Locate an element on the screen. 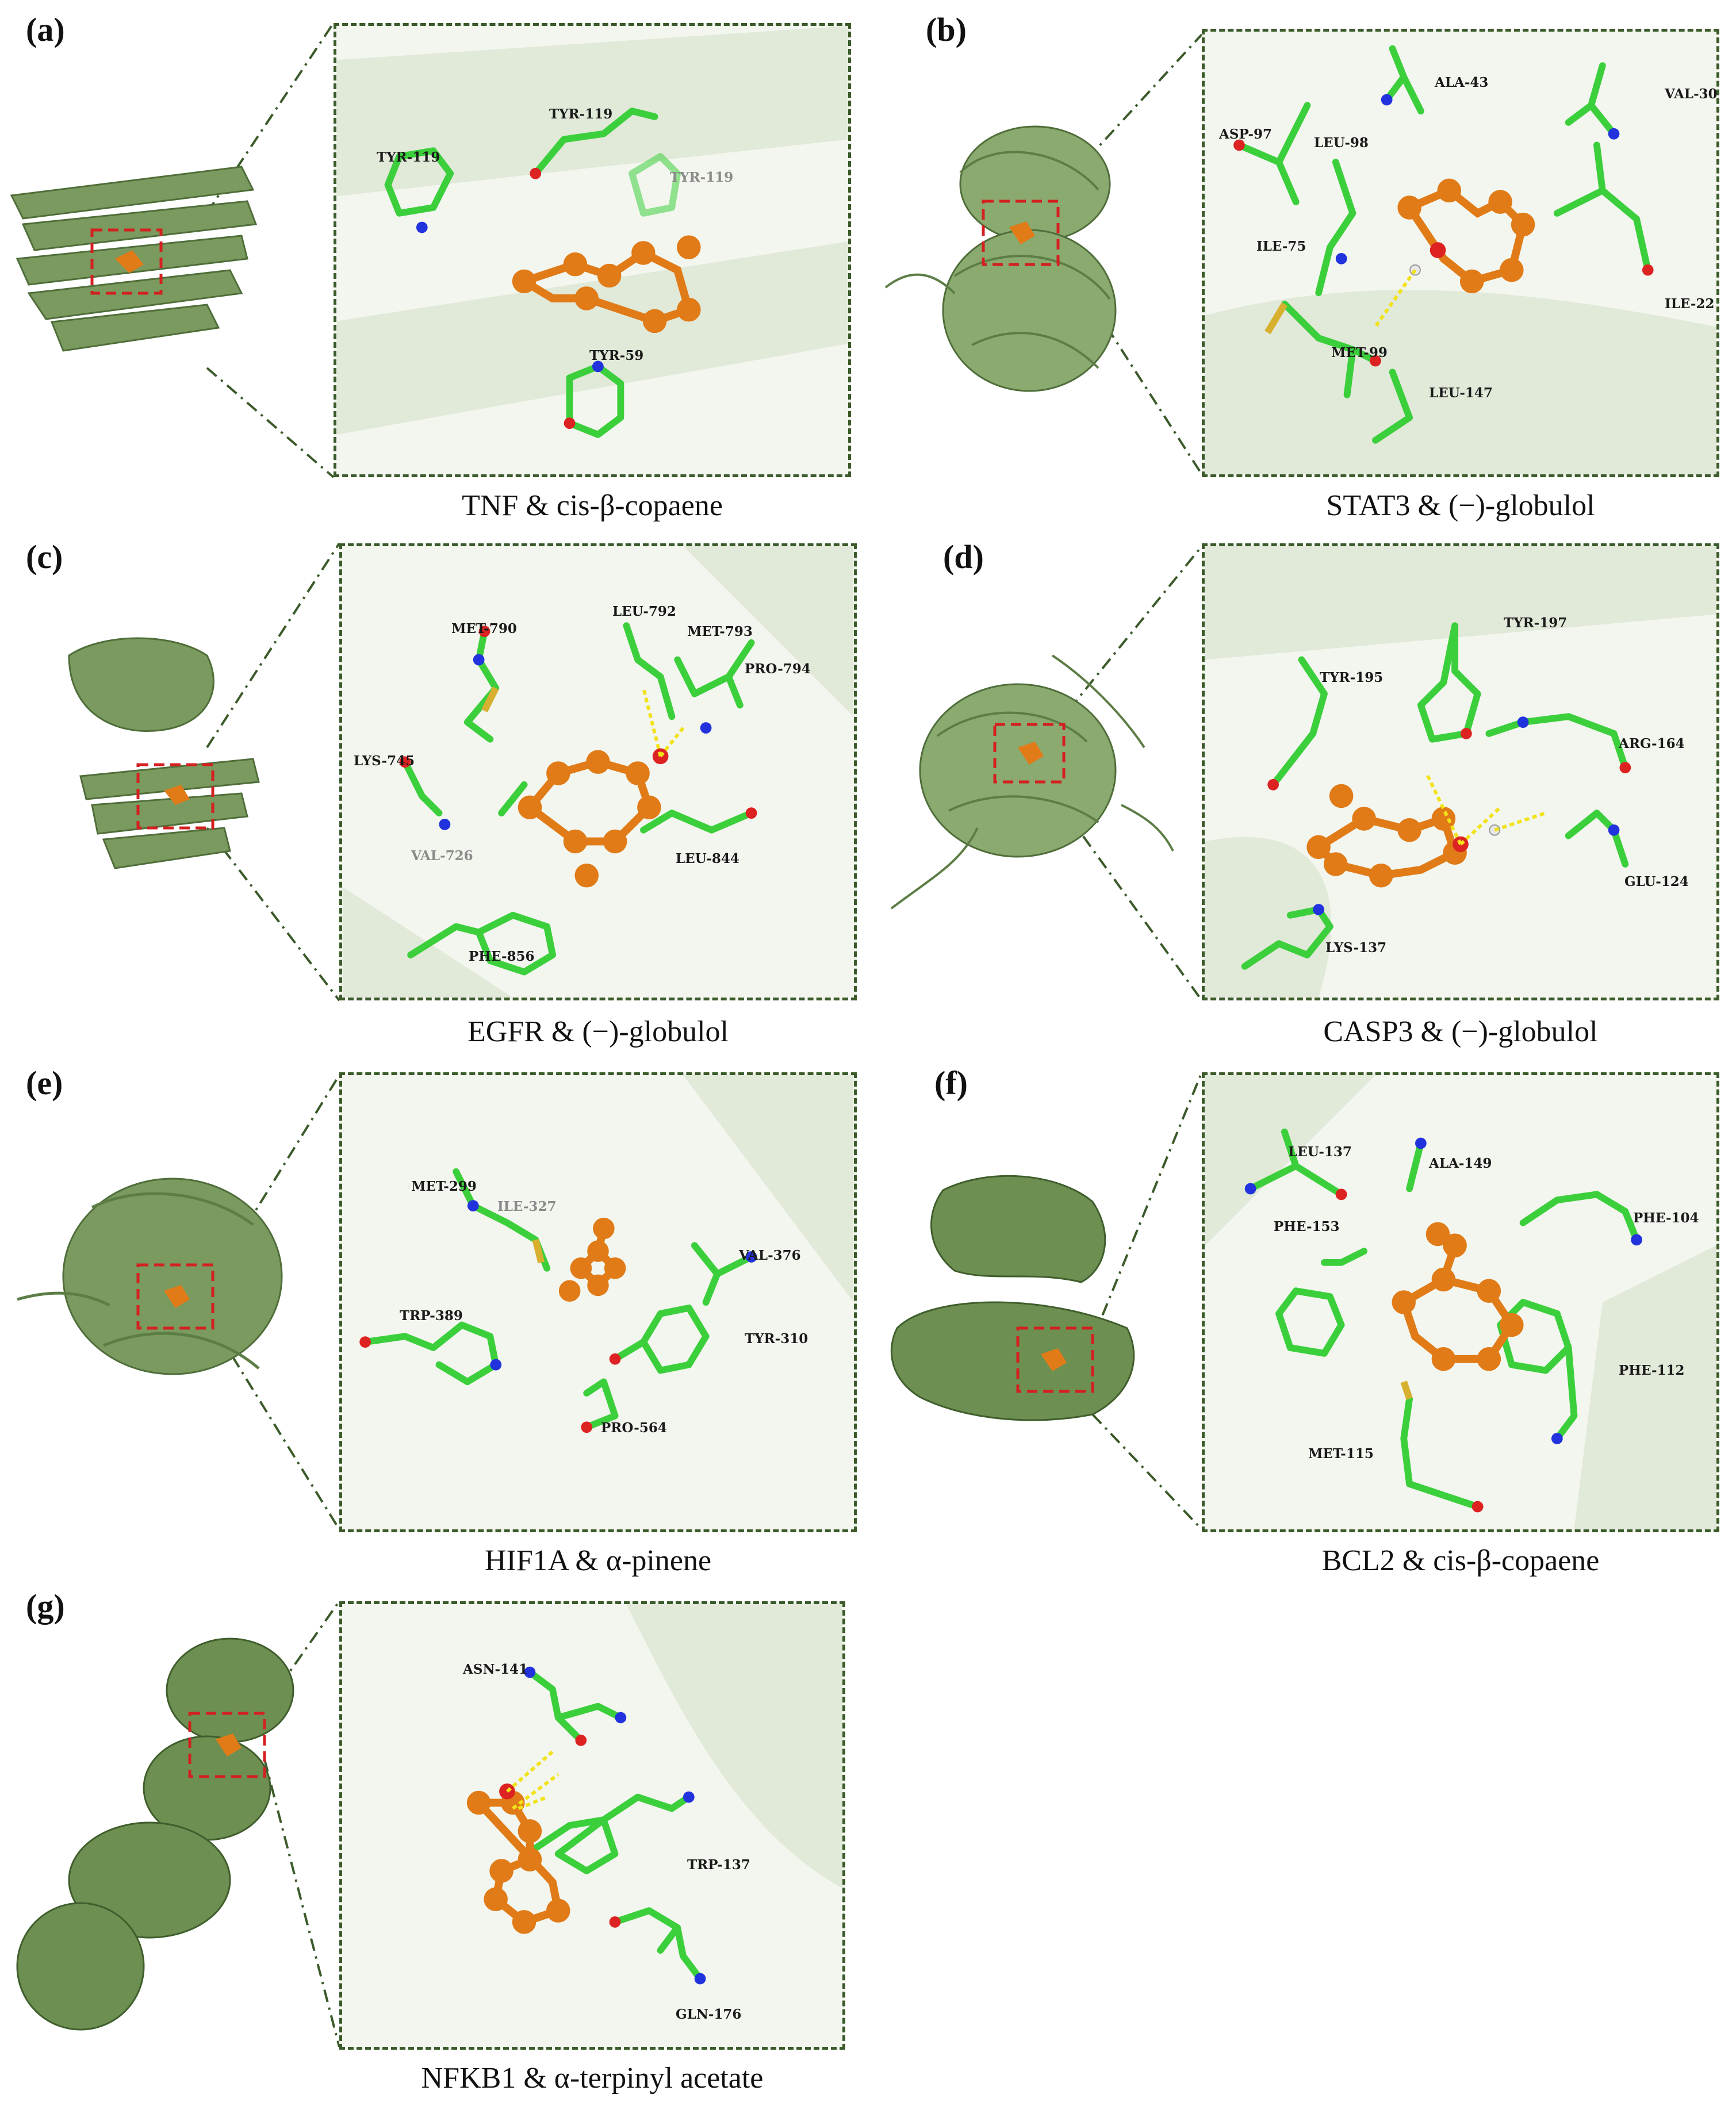 The height and width of the screenshot is (2121, 1736). binding-site-zoom: TYR-119 TYR-119 TYR-119 TYR-59 is located at coordinates (592, 250).